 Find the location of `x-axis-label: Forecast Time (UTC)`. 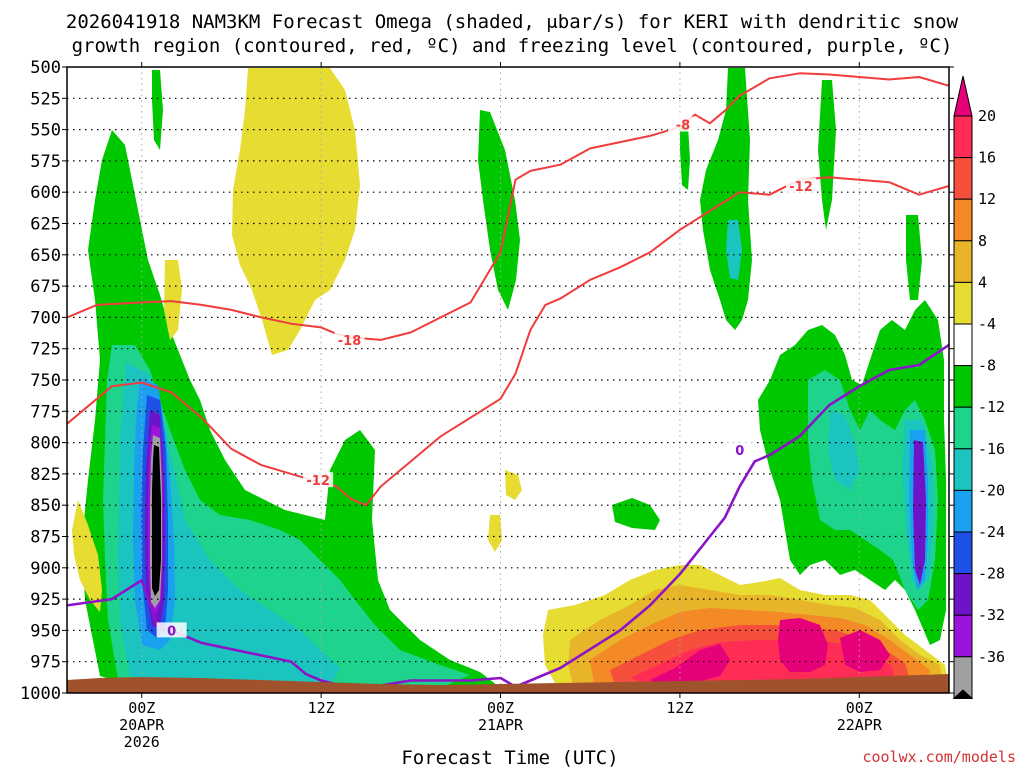

x-axis-label: Forecast Time (UTC) is located at coordinates (509, 757).